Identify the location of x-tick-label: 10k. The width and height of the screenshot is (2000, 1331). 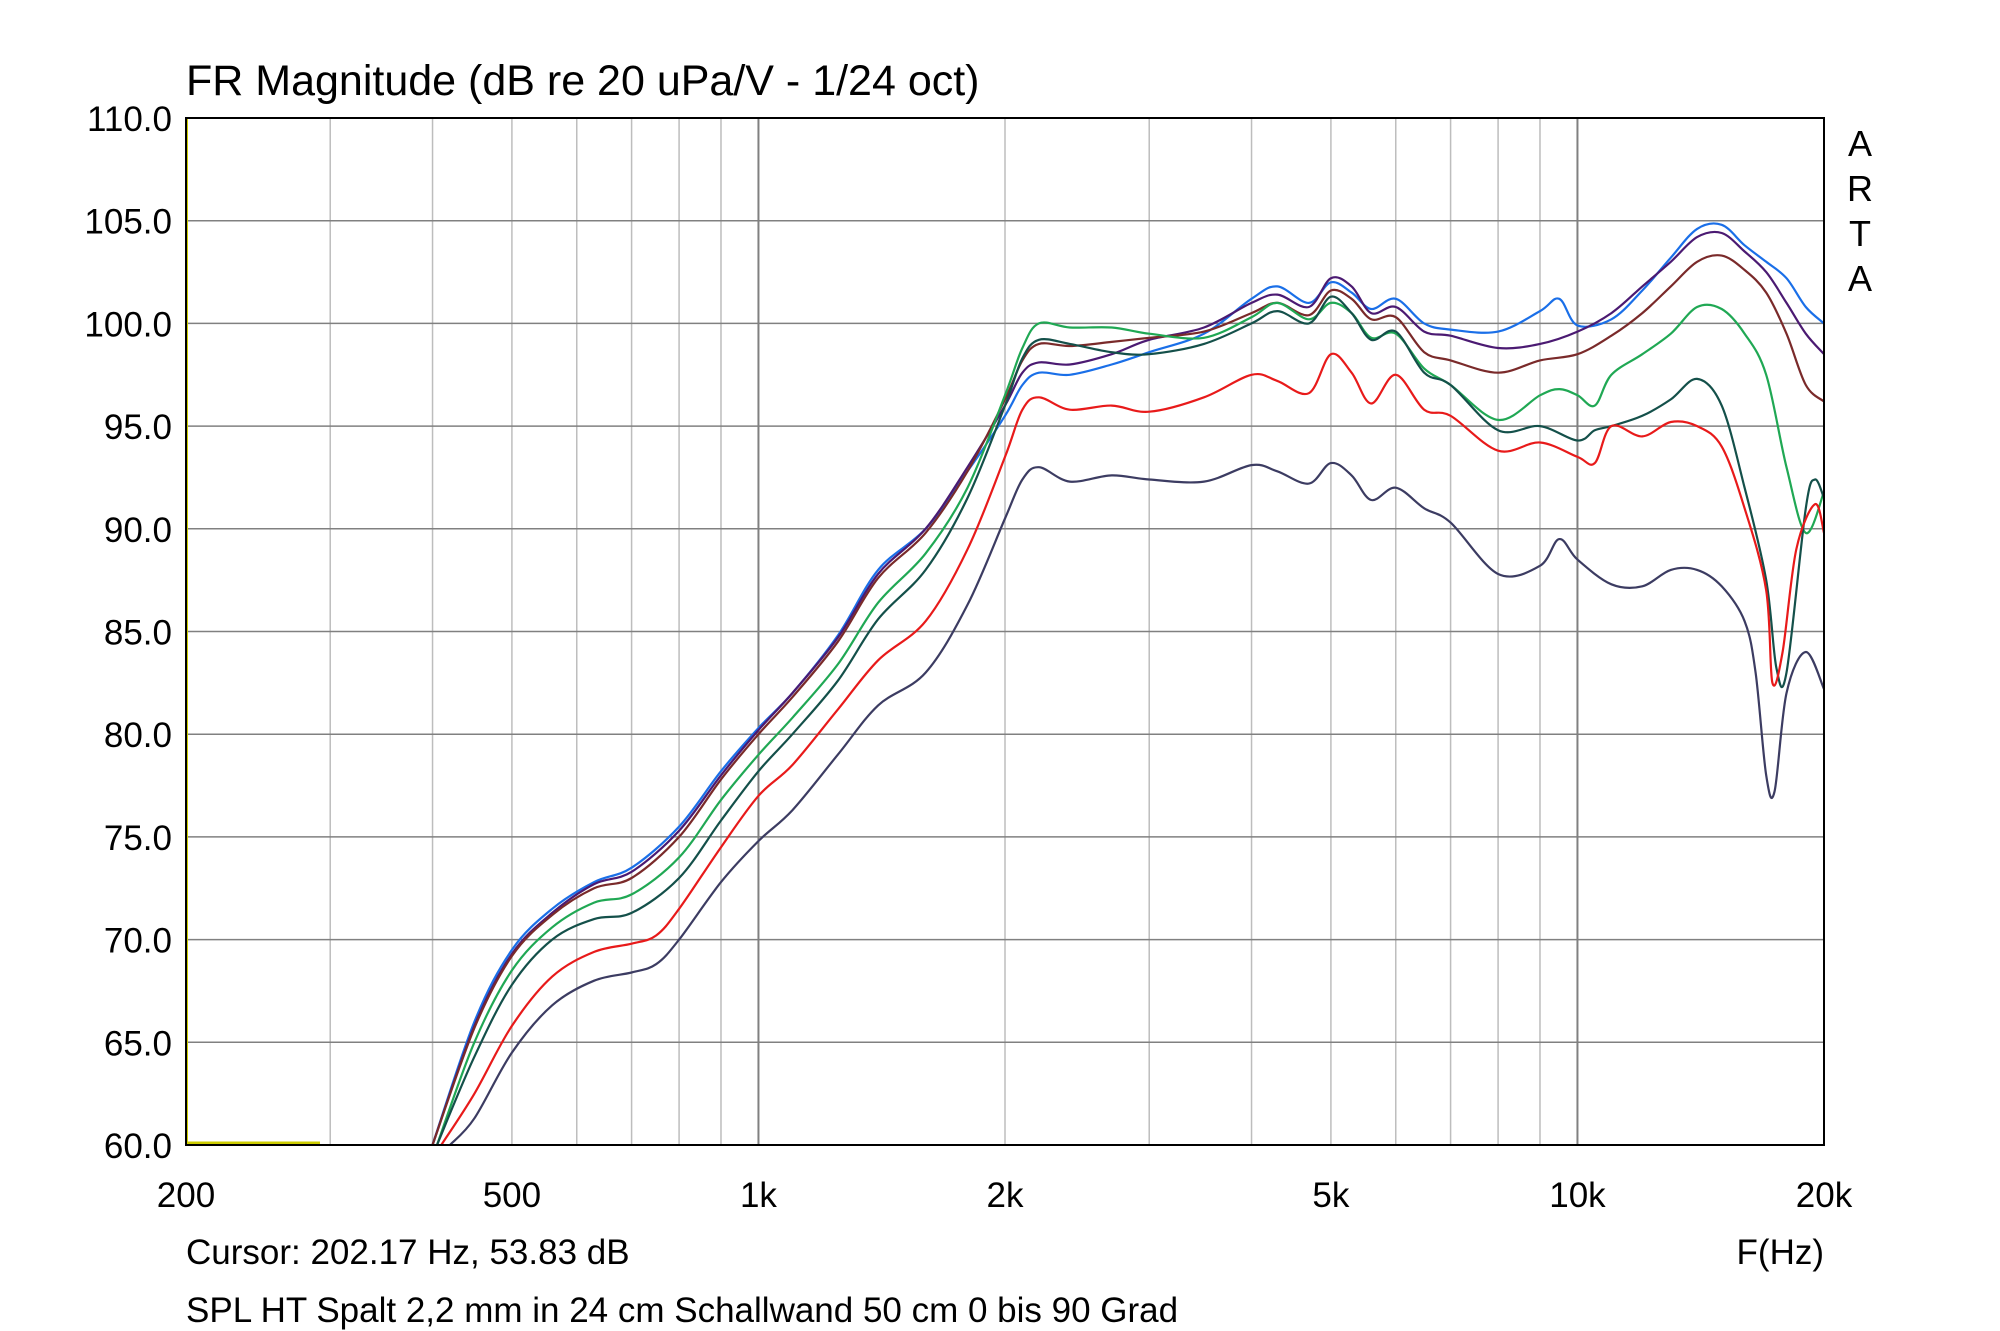
(1577, 1195).